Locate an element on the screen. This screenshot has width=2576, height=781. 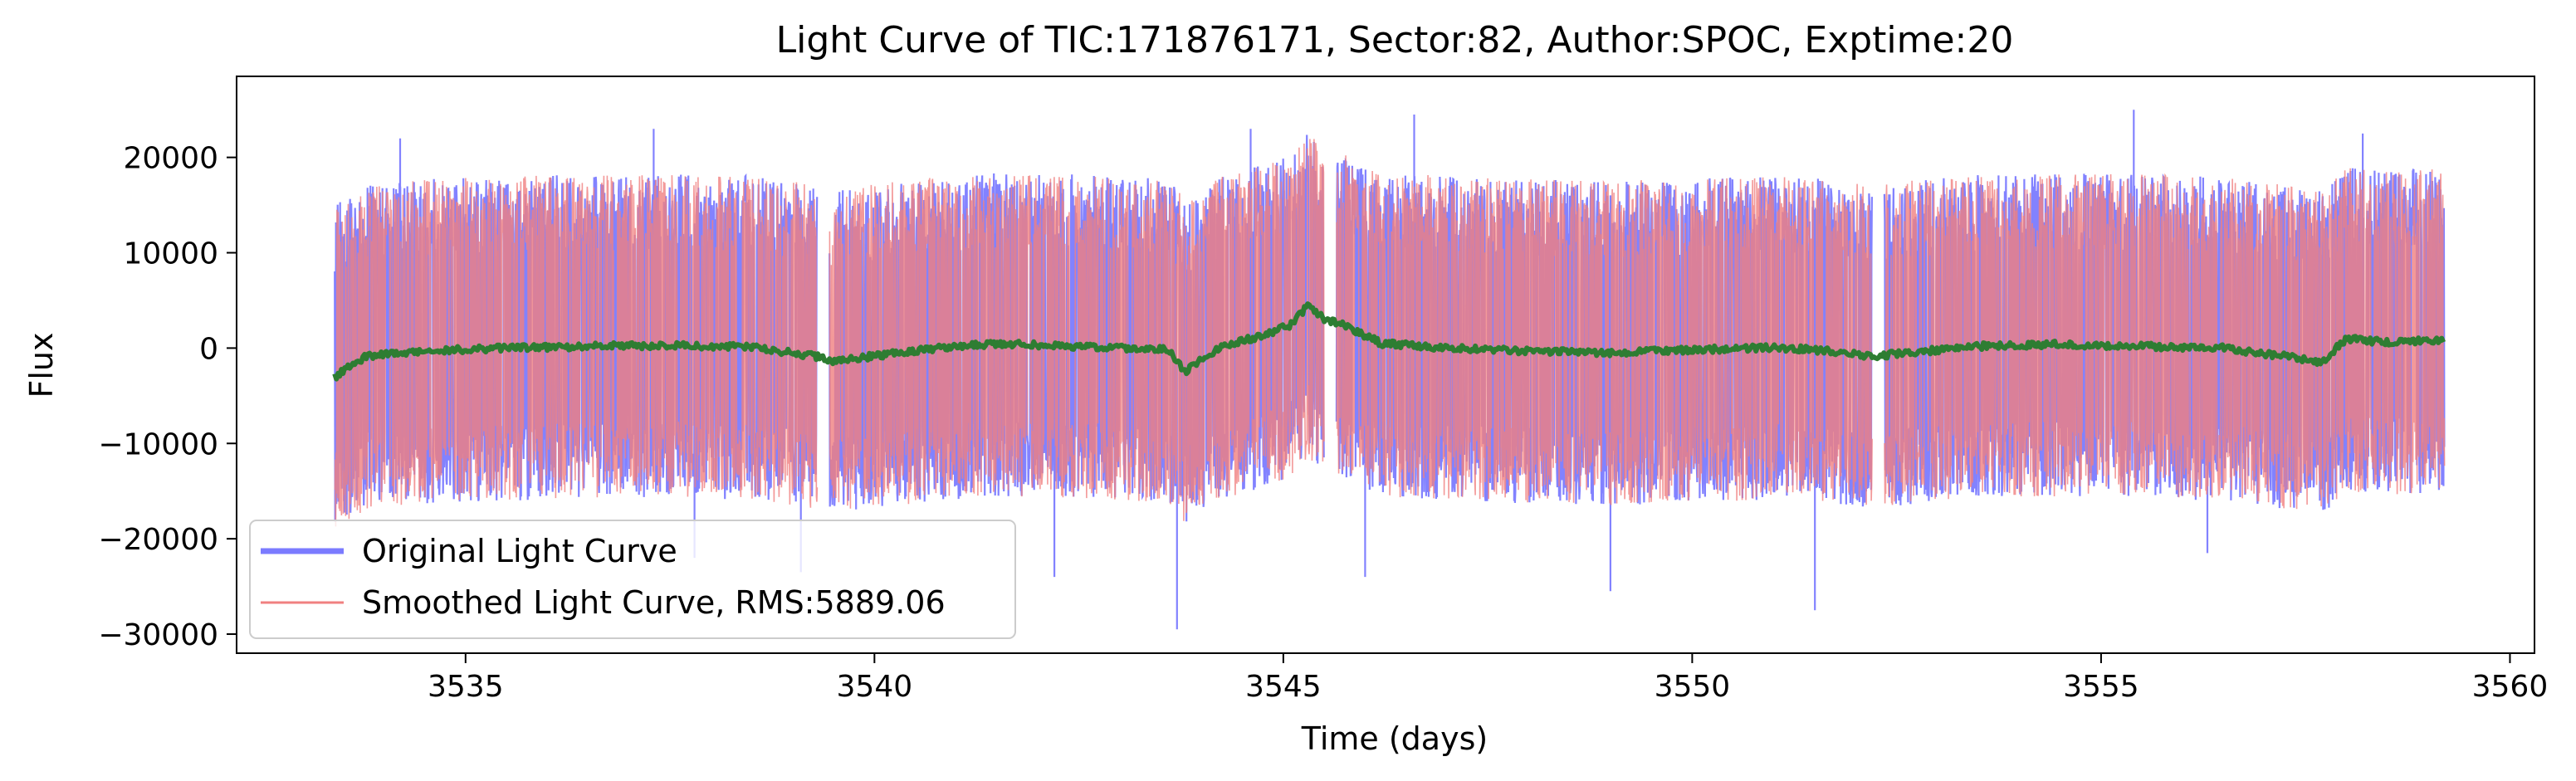
y-tick-label: 20000 is located at coordinates (170, 159).